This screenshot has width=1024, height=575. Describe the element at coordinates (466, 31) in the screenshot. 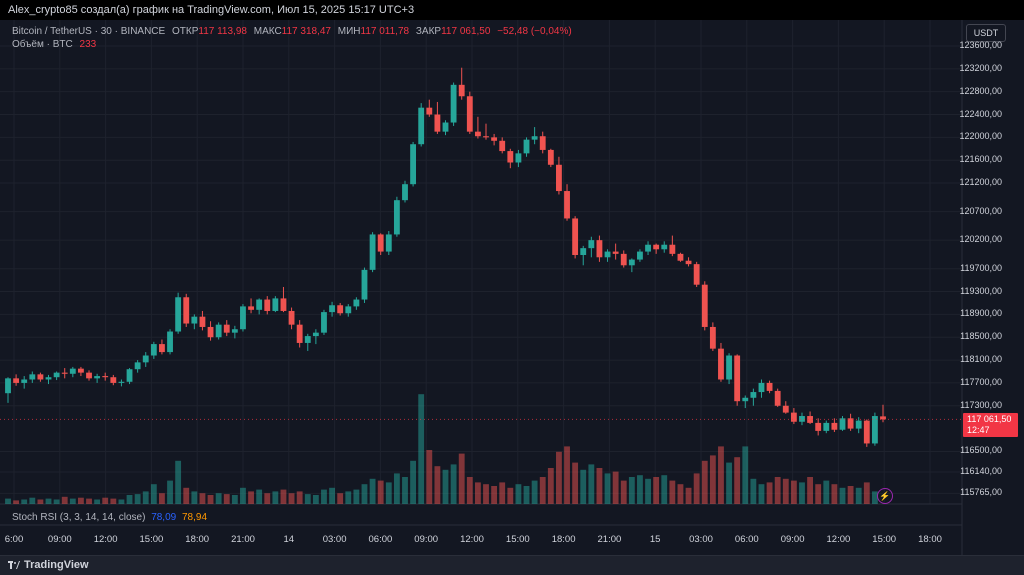

I see `close-value: 117 061,50` at that location.